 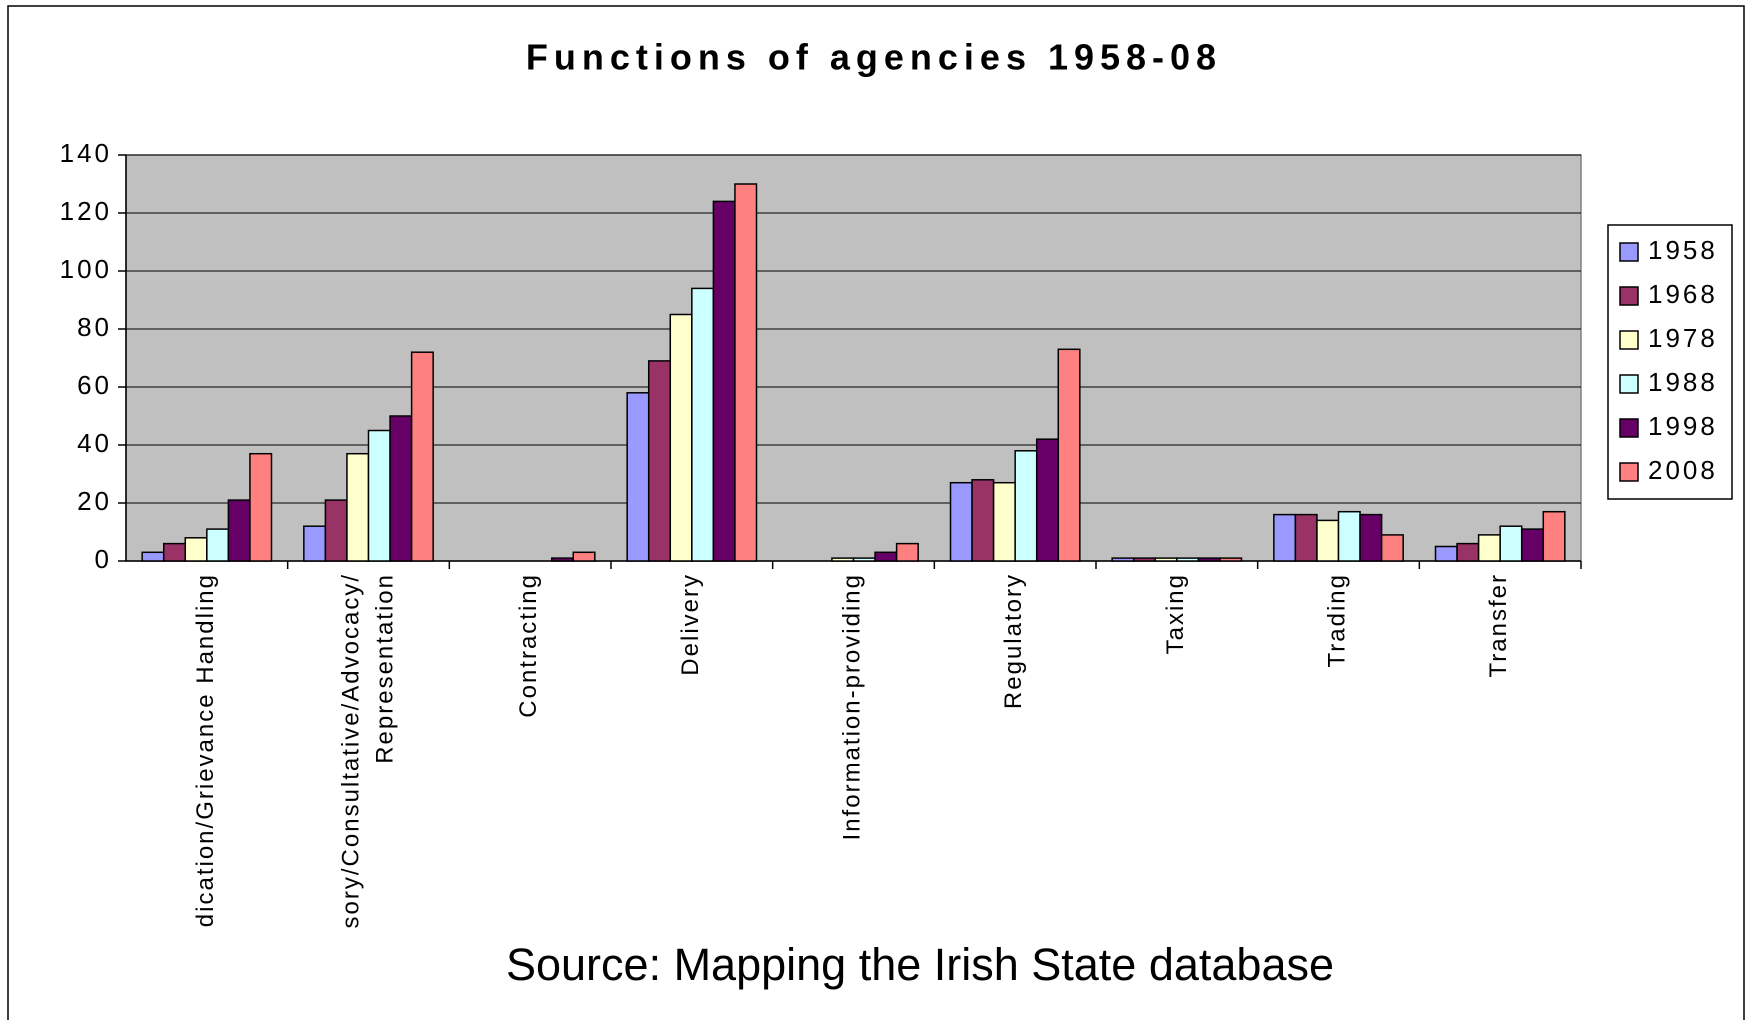 I want to click on x-tick-label-line: sory/Consultative/Advocacy/, so click(x=351, y=750).